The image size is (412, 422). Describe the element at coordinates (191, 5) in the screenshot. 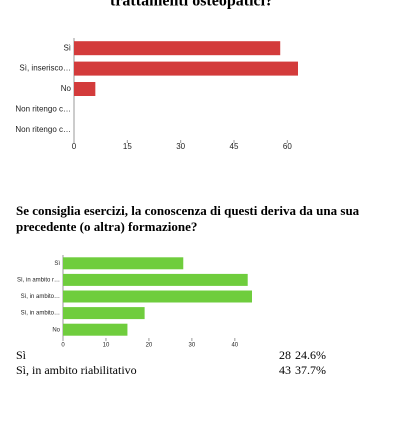

I see `chart-title: trattamenti osteopatici?` at that location.